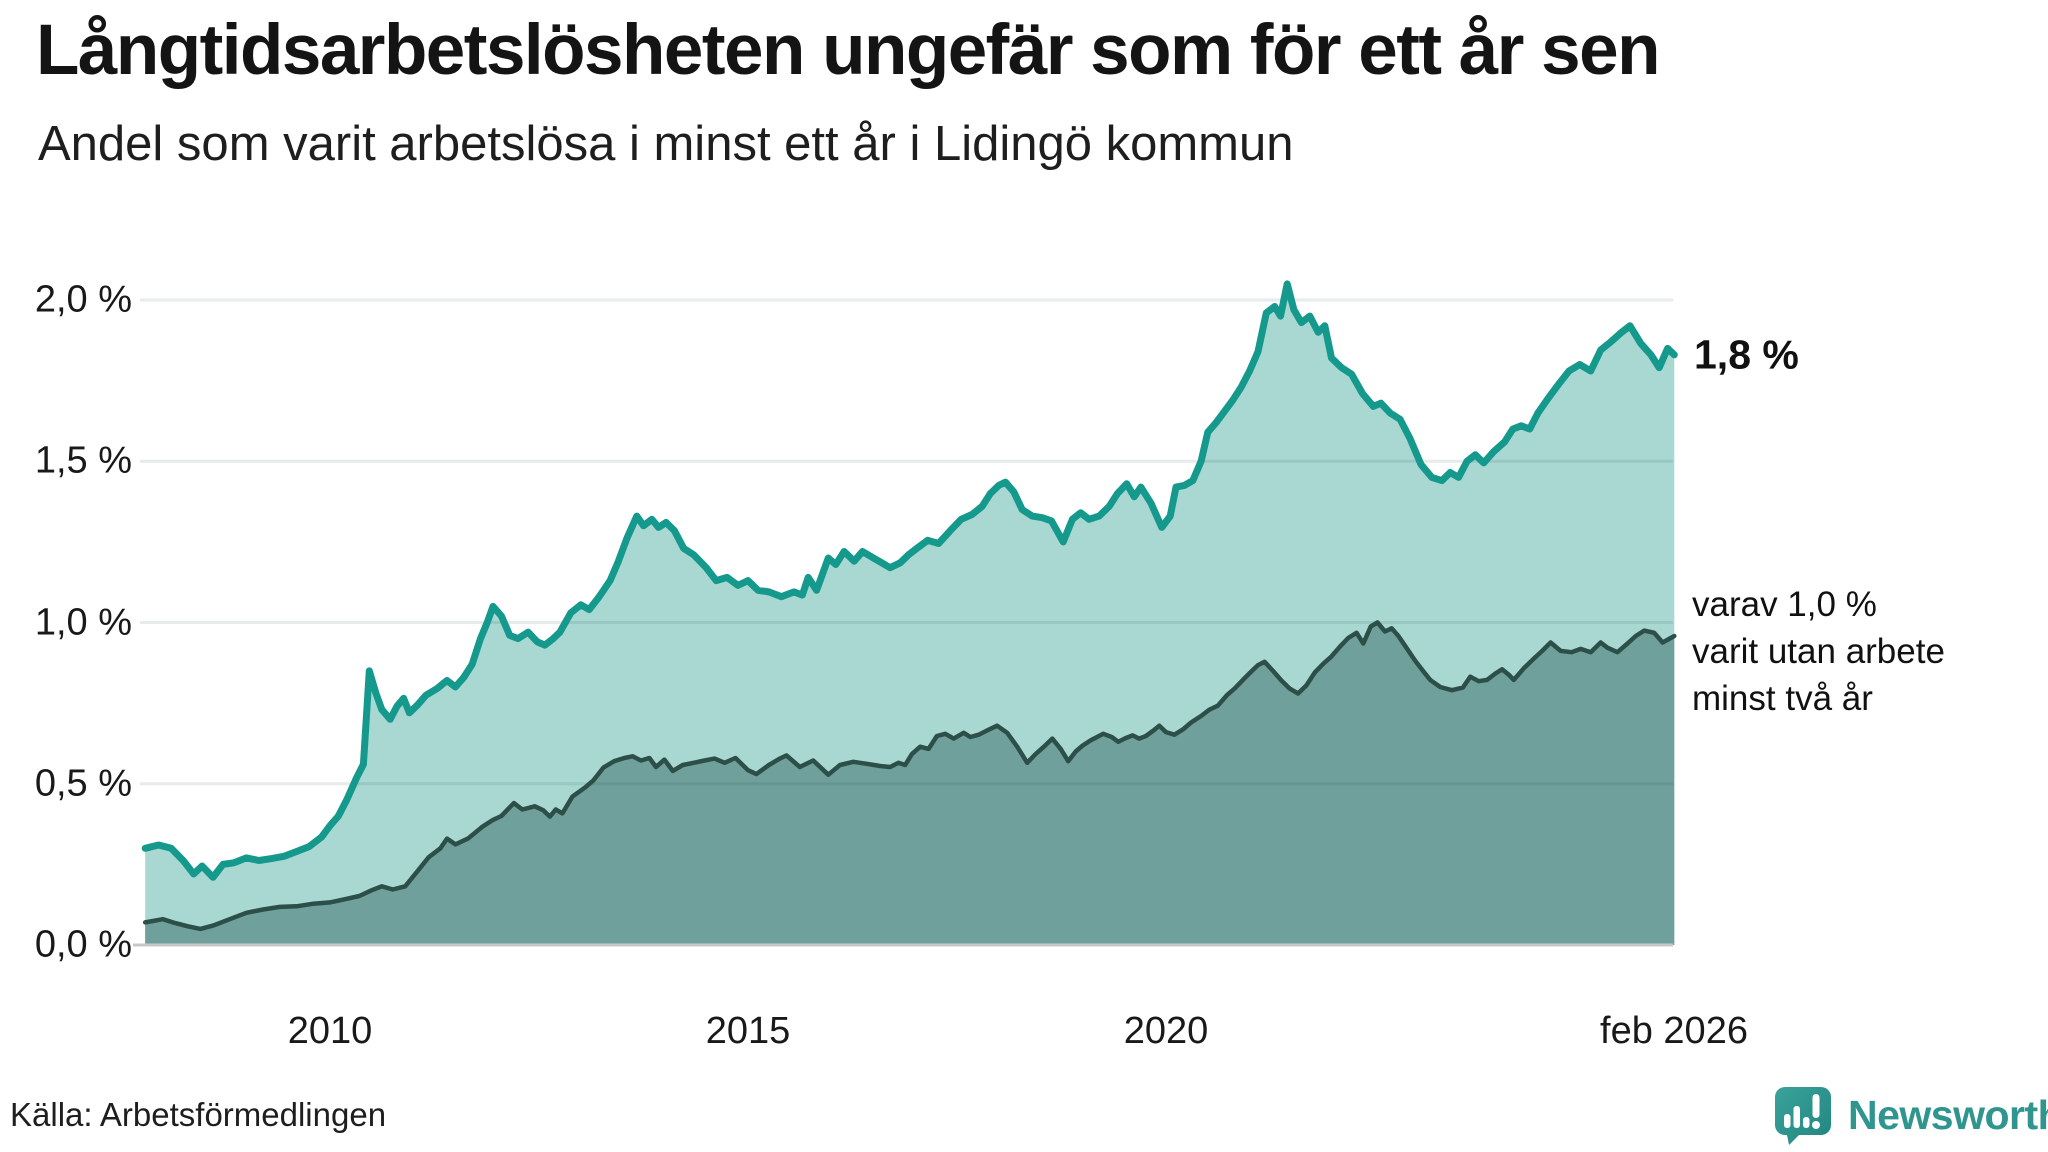 The image size is (2048, 1152). What do you see at coordinates (1948, 1114) in the screenshot?
I see `newsworthy-brand-text: Newsworthy` at bounding box center [1948, 1114].